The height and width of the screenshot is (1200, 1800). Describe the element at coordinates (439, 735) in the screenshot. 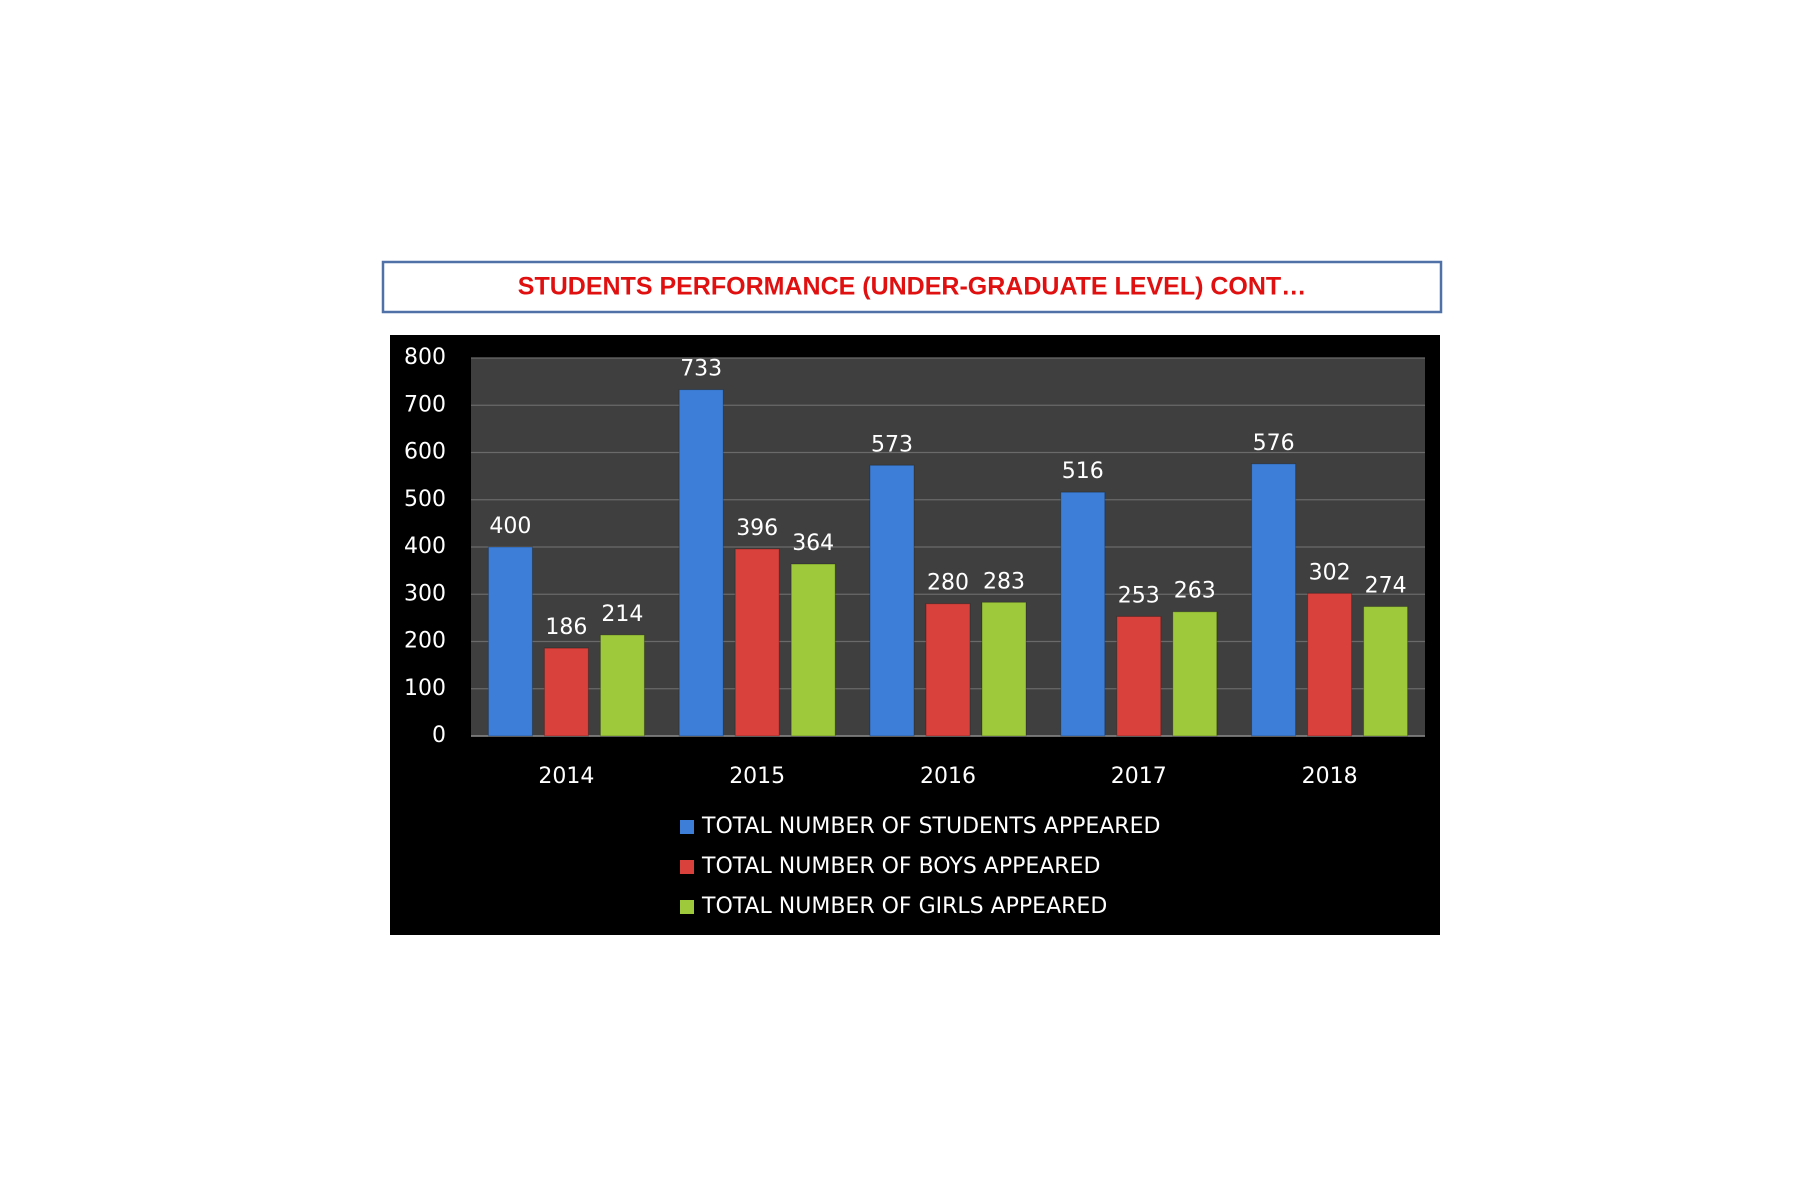

I see `y-tick-label: 0` at that location.